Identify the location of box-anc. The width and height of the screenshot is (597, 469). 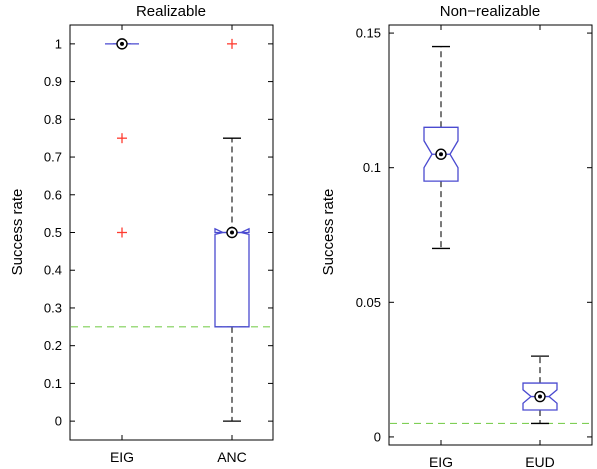
(232, 230).